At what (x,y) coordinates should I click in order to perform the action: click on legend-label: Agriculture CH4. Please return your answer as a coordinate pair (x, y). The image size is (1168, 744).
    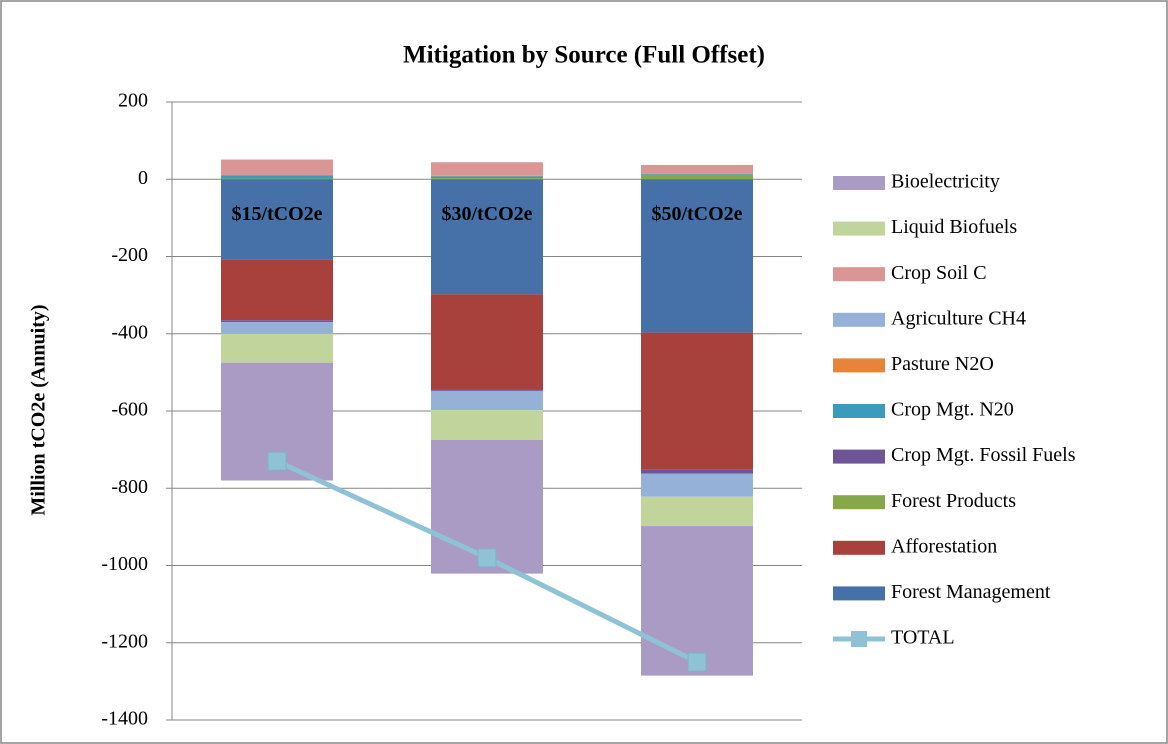
    Looking at the image, I should click on (958, 318).